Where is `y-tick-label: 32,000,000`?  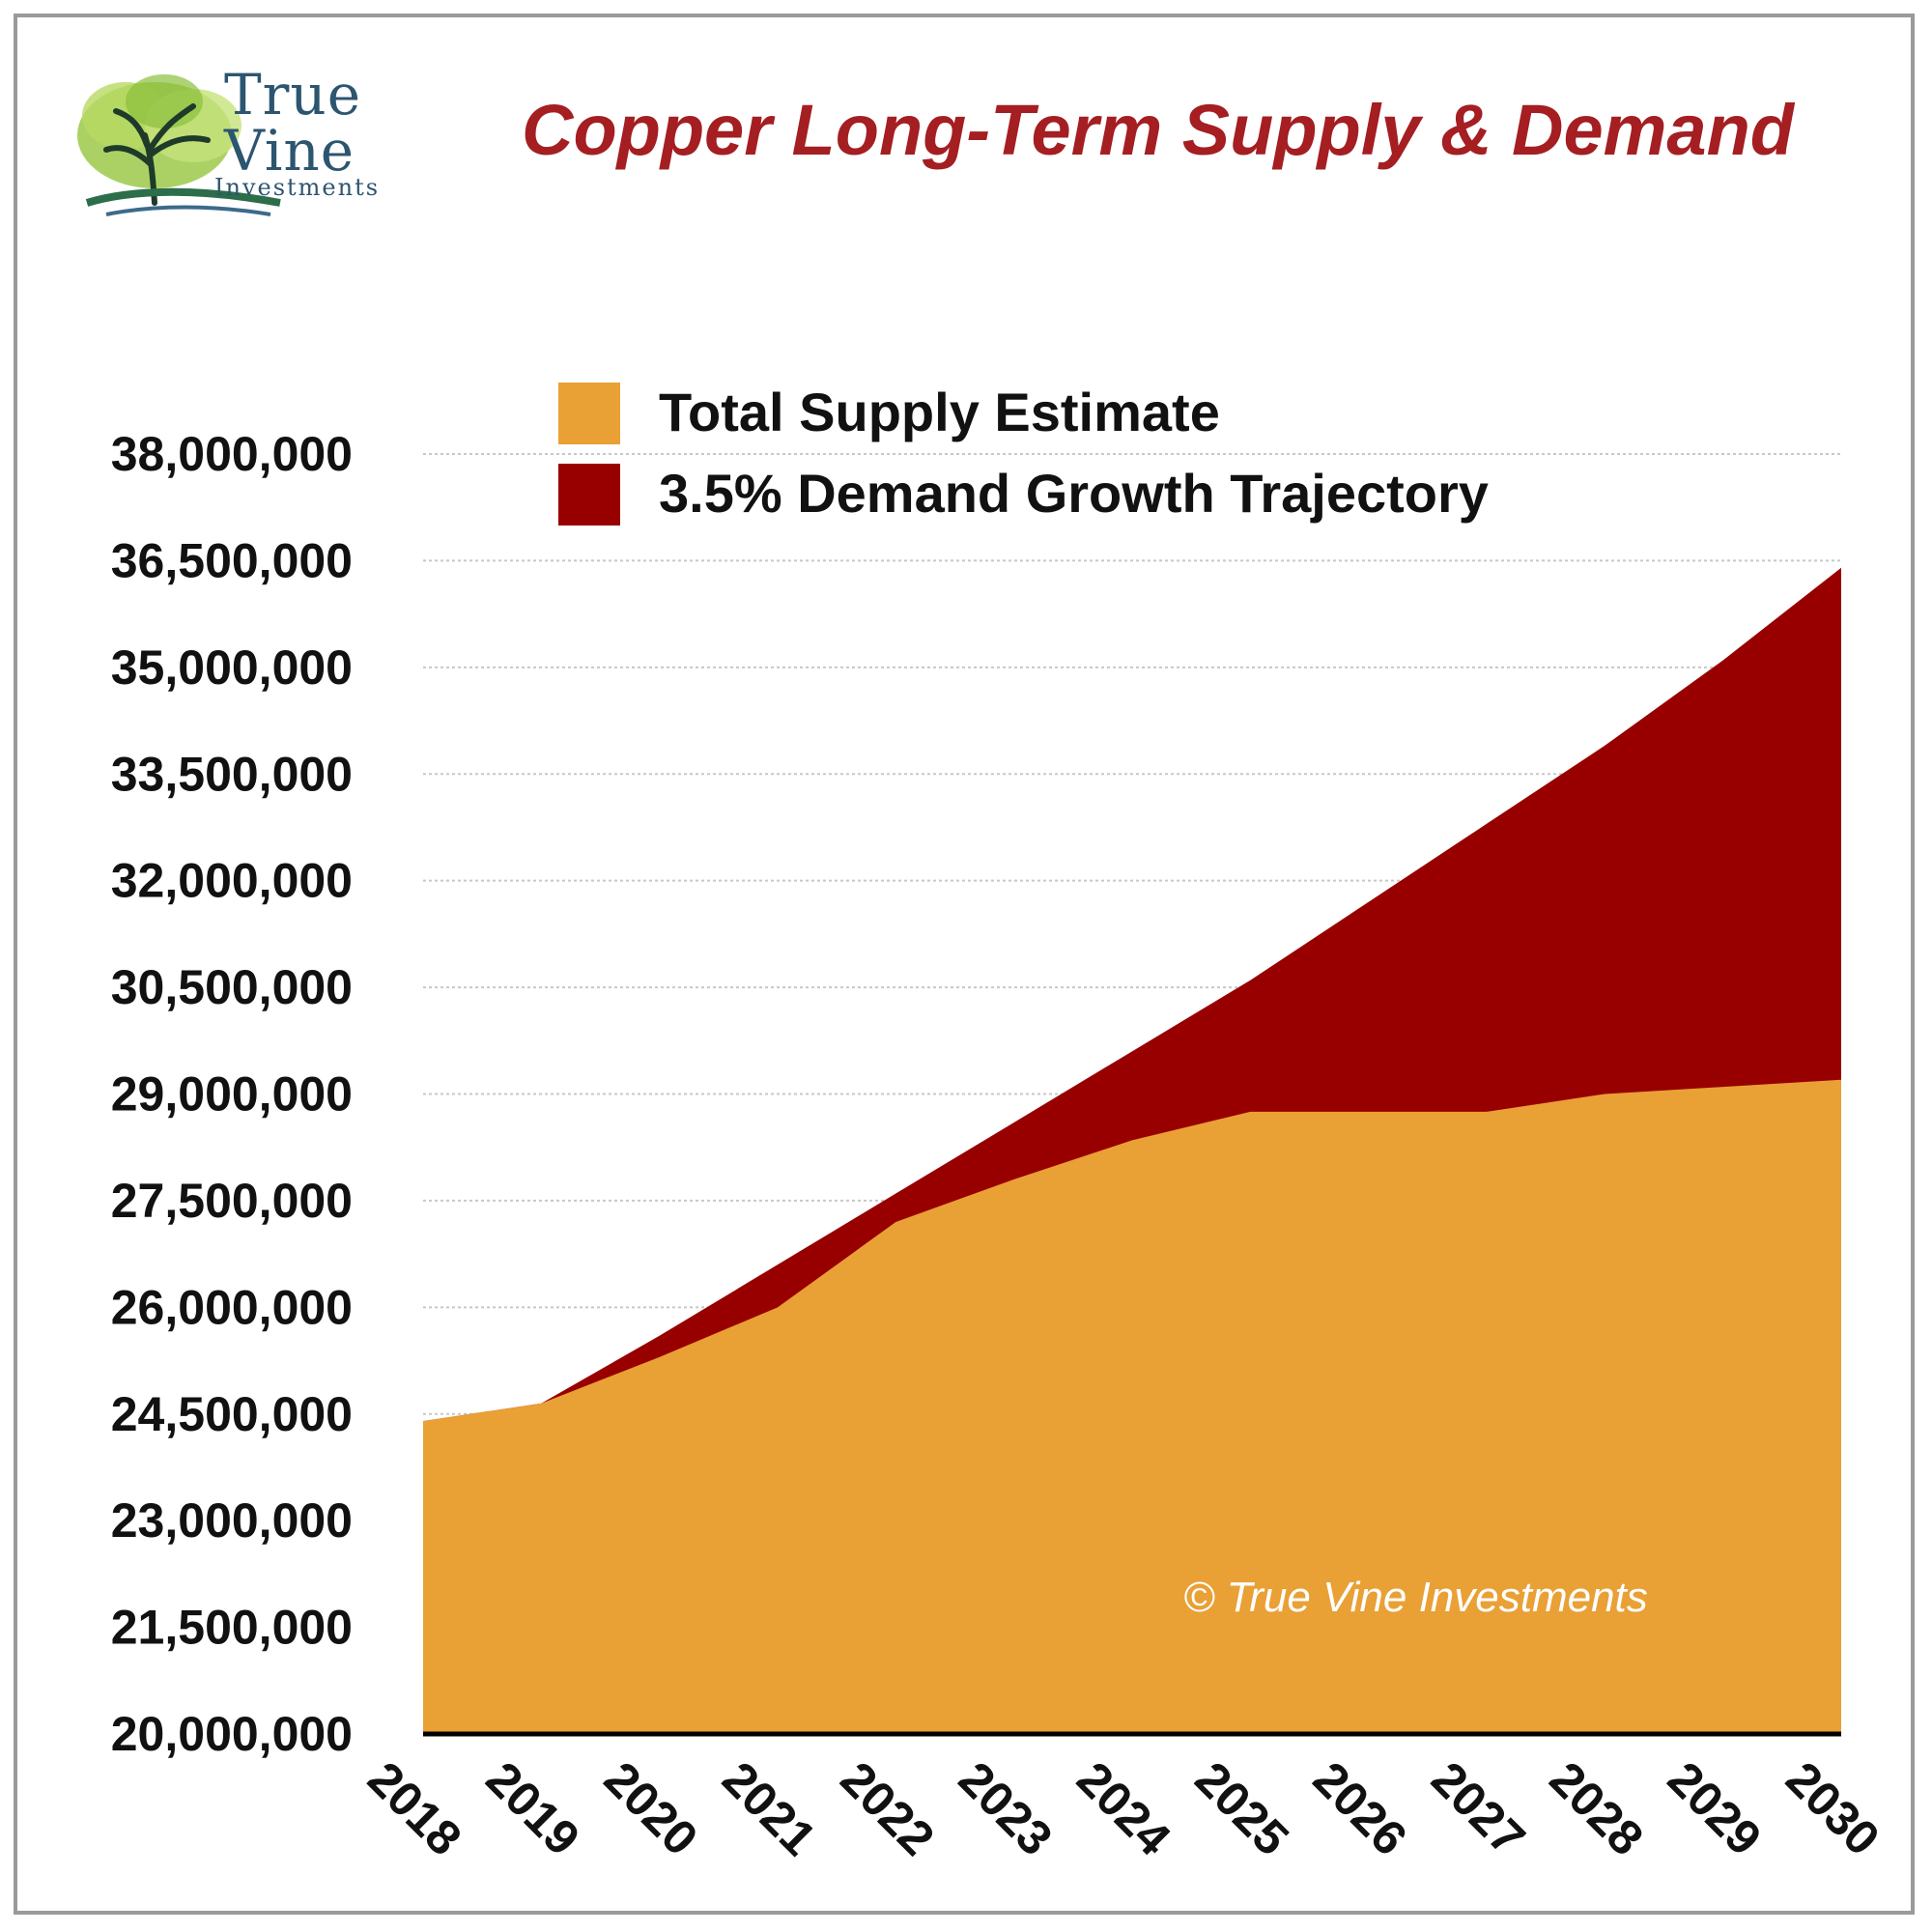
y-tick-label: 32,000,000 is located at coordinates (232, 881).